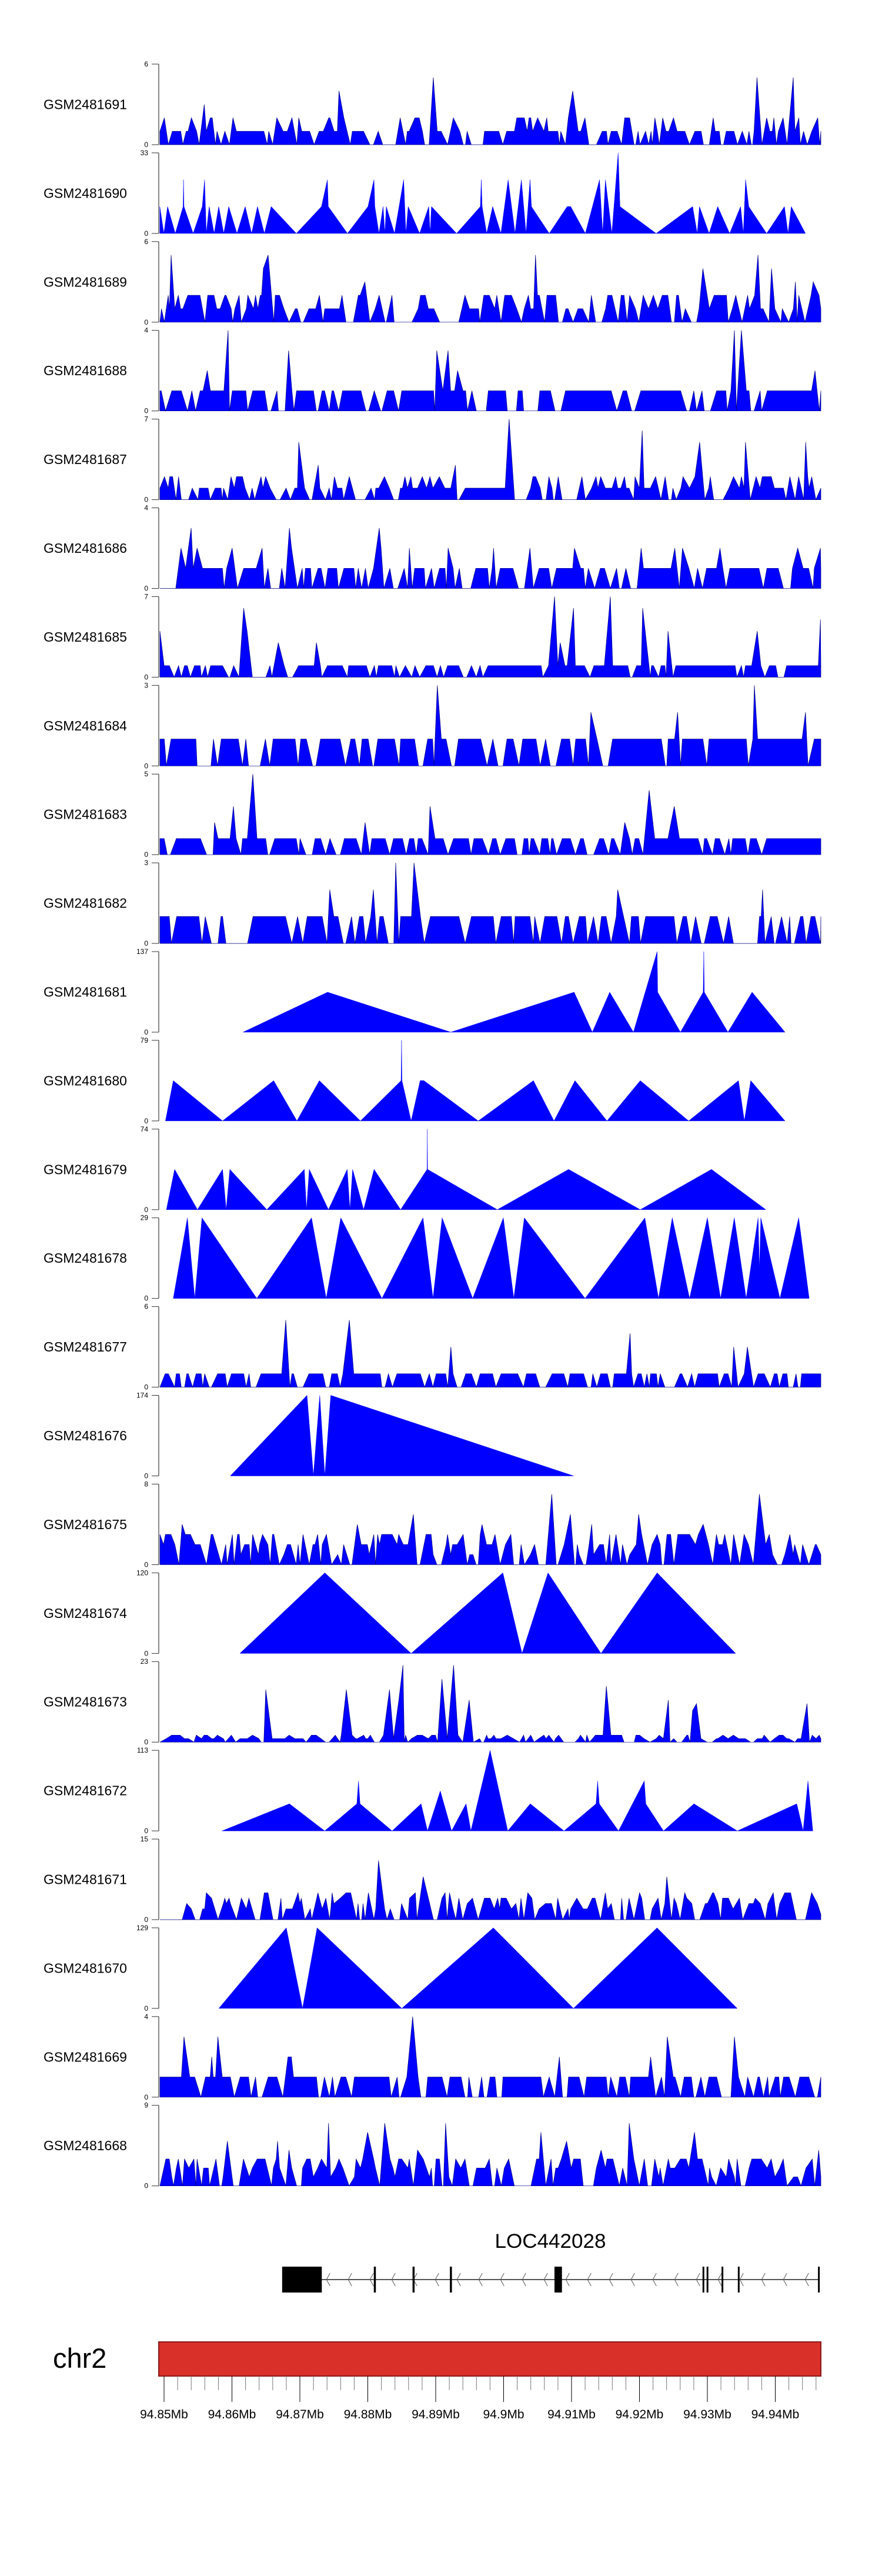 The width and height of the screenshot is (882, 2576). Describe the element at coordinates (432, 2145) in the screenshot. I see `track-GSM2481668: GSM2481668 9 0` at that location.